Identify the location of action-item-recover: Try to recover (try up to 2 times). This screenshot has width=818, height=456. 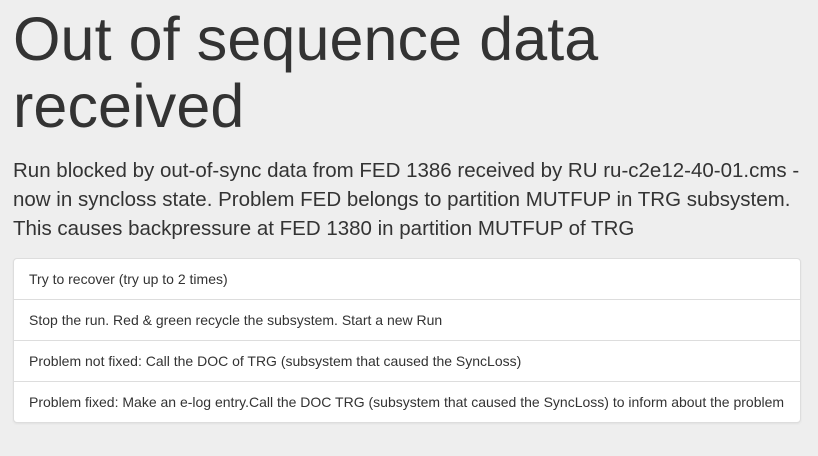
(128, 279).